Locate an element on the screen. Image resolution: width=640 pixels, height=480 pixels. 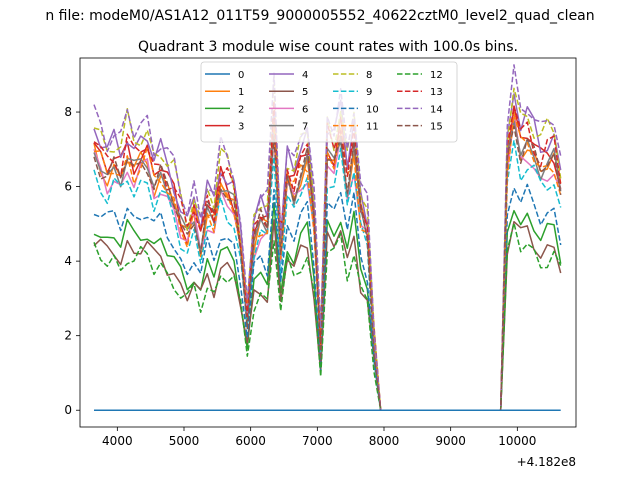
y-tick-label: 6 is located at coordinates (68, 187).